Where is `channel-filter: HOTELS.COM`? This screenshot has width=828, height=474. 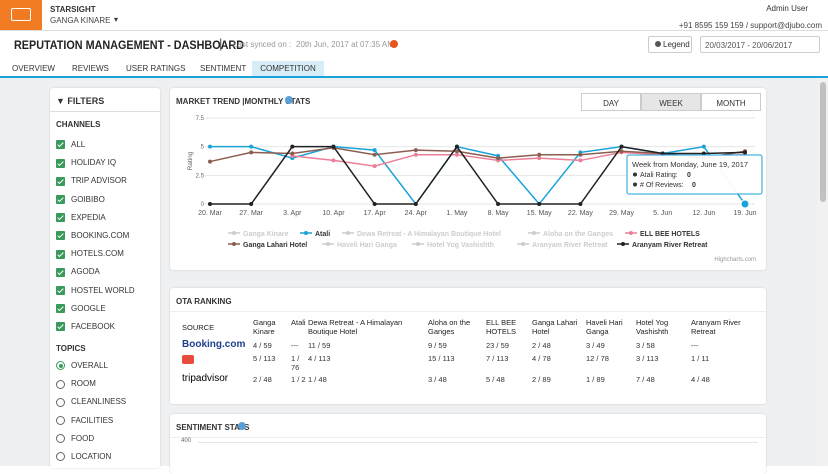
channel-filter: HOTELS.COM is located at coordinates (90, 254).